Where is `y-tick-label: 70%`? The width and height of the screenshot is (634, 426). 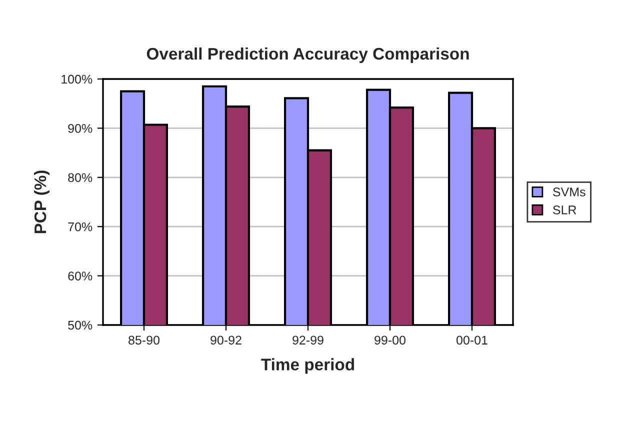
y-tick-label: 70% is located at coordinates (80, 227).